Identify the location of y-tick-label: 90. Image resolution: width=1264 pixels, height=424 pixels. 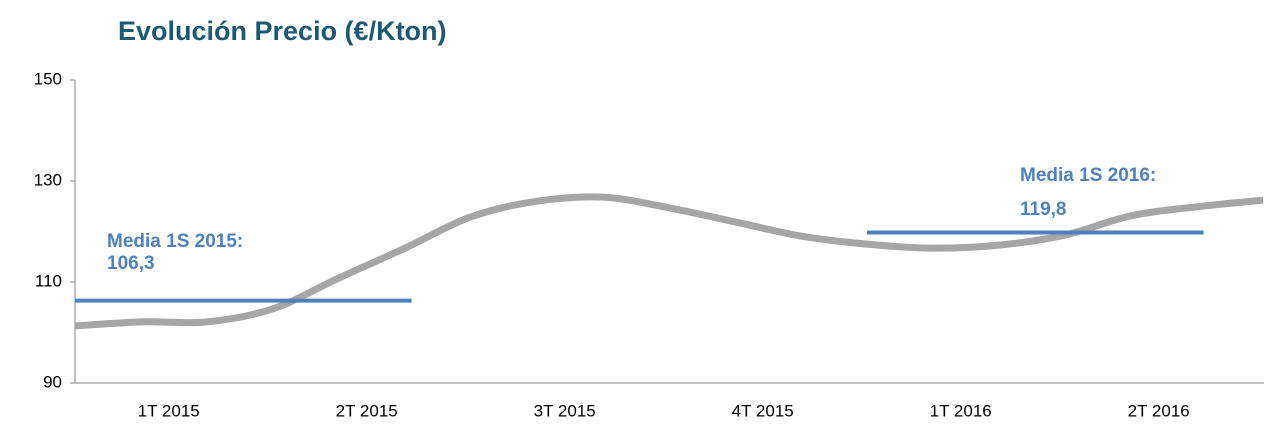
(52, 381).